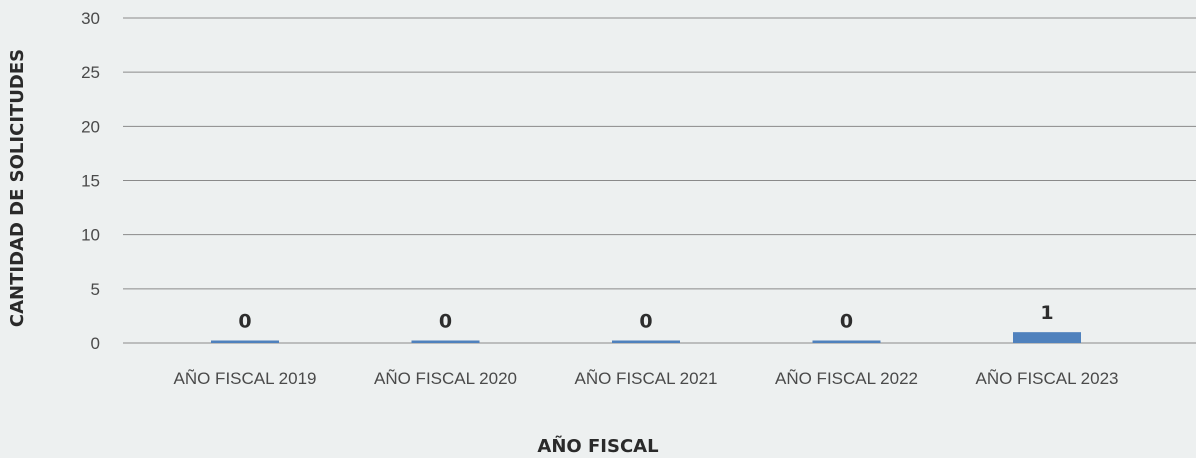 Image resolution: width=1196 pixels, height=458 pixels. Describe the element at coordinates (244, 322) in the screenshot. I see `data-label-0: 0` at that location.